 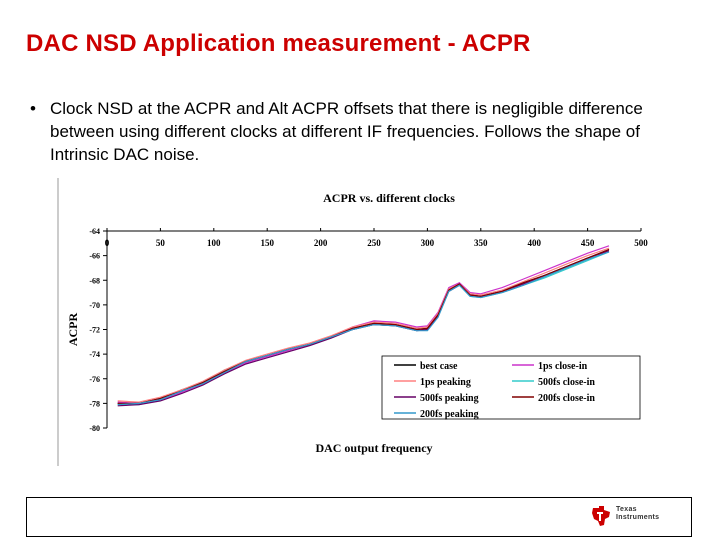 I want to click on x-tick-label: 0, so click(x=107, y=243).